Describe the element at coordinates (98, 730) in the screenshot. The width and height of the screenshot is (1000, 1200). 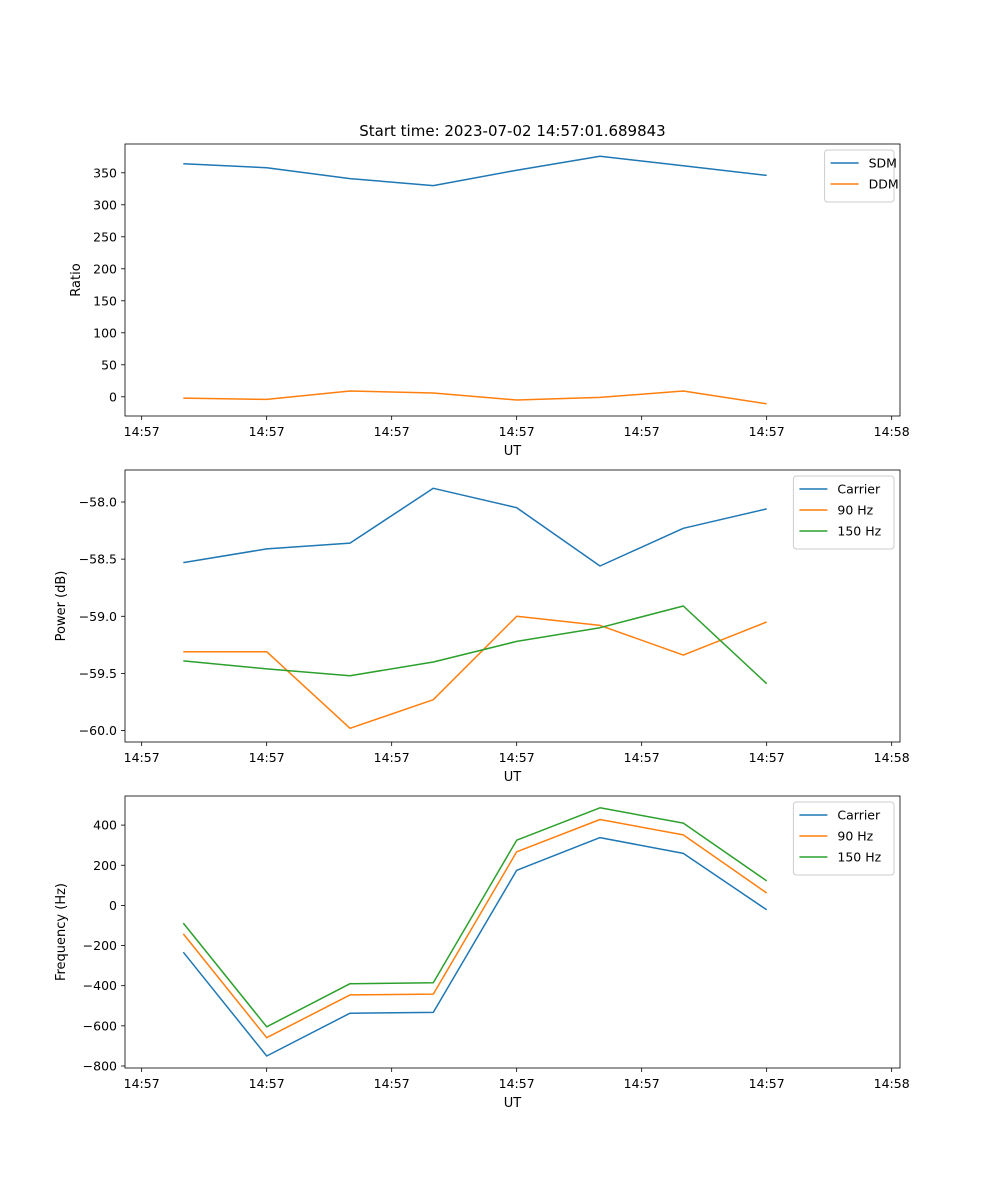
I see `y-tick-label: −60.0` at that location.